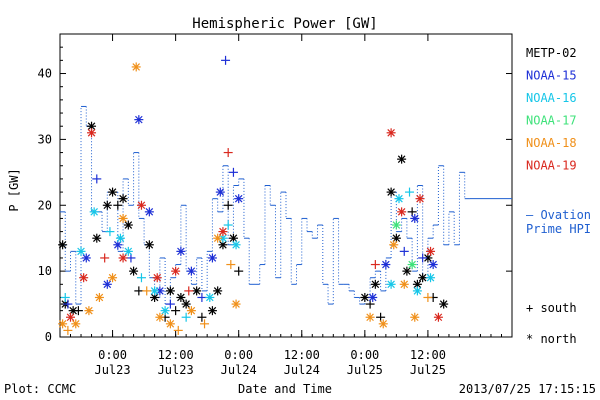  Describe the element at coordinates (284, 24) in the screenshot. I see `chart-title: Hemispheric Power [GW]` at that location.